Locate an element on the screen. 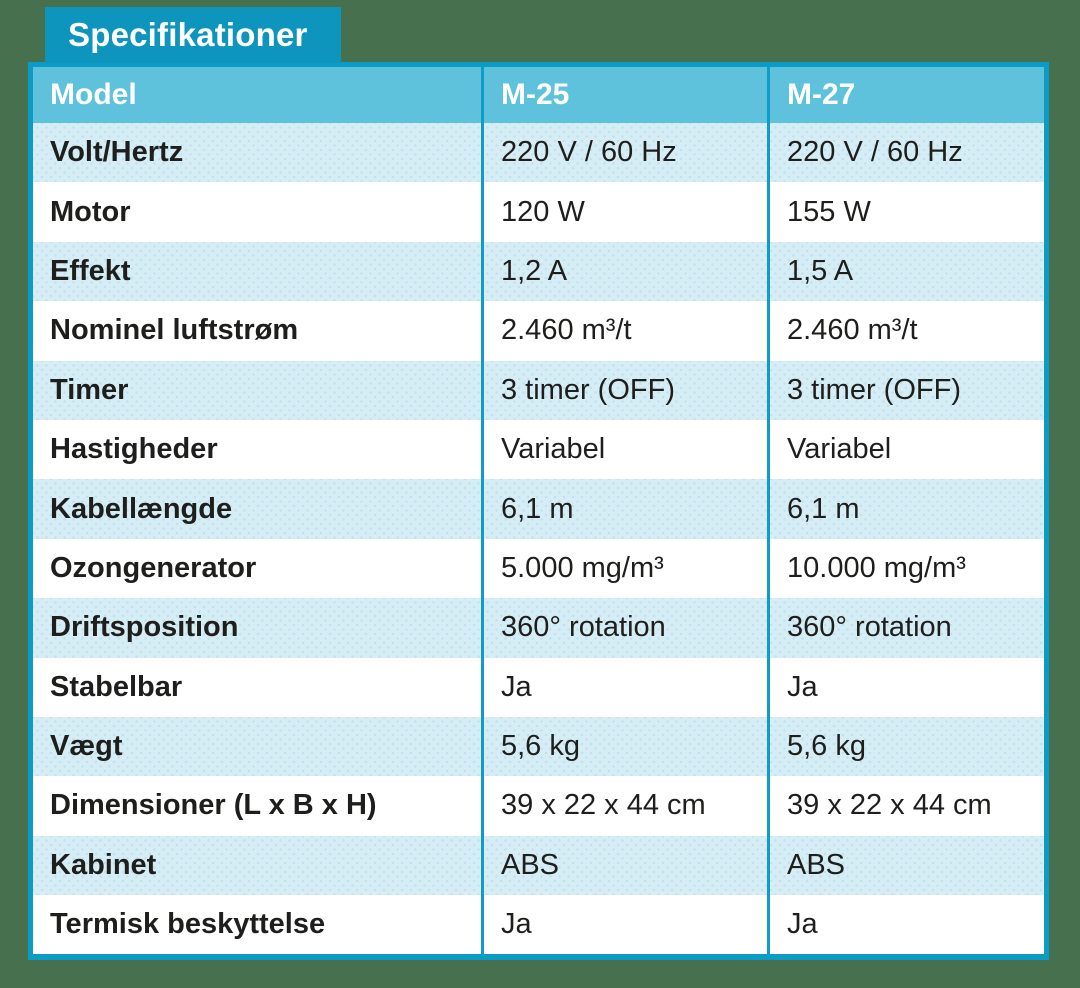 This screenshot has height=988, width=1080. m25-value-cell: Variabel is located at coordinates (624, 449).